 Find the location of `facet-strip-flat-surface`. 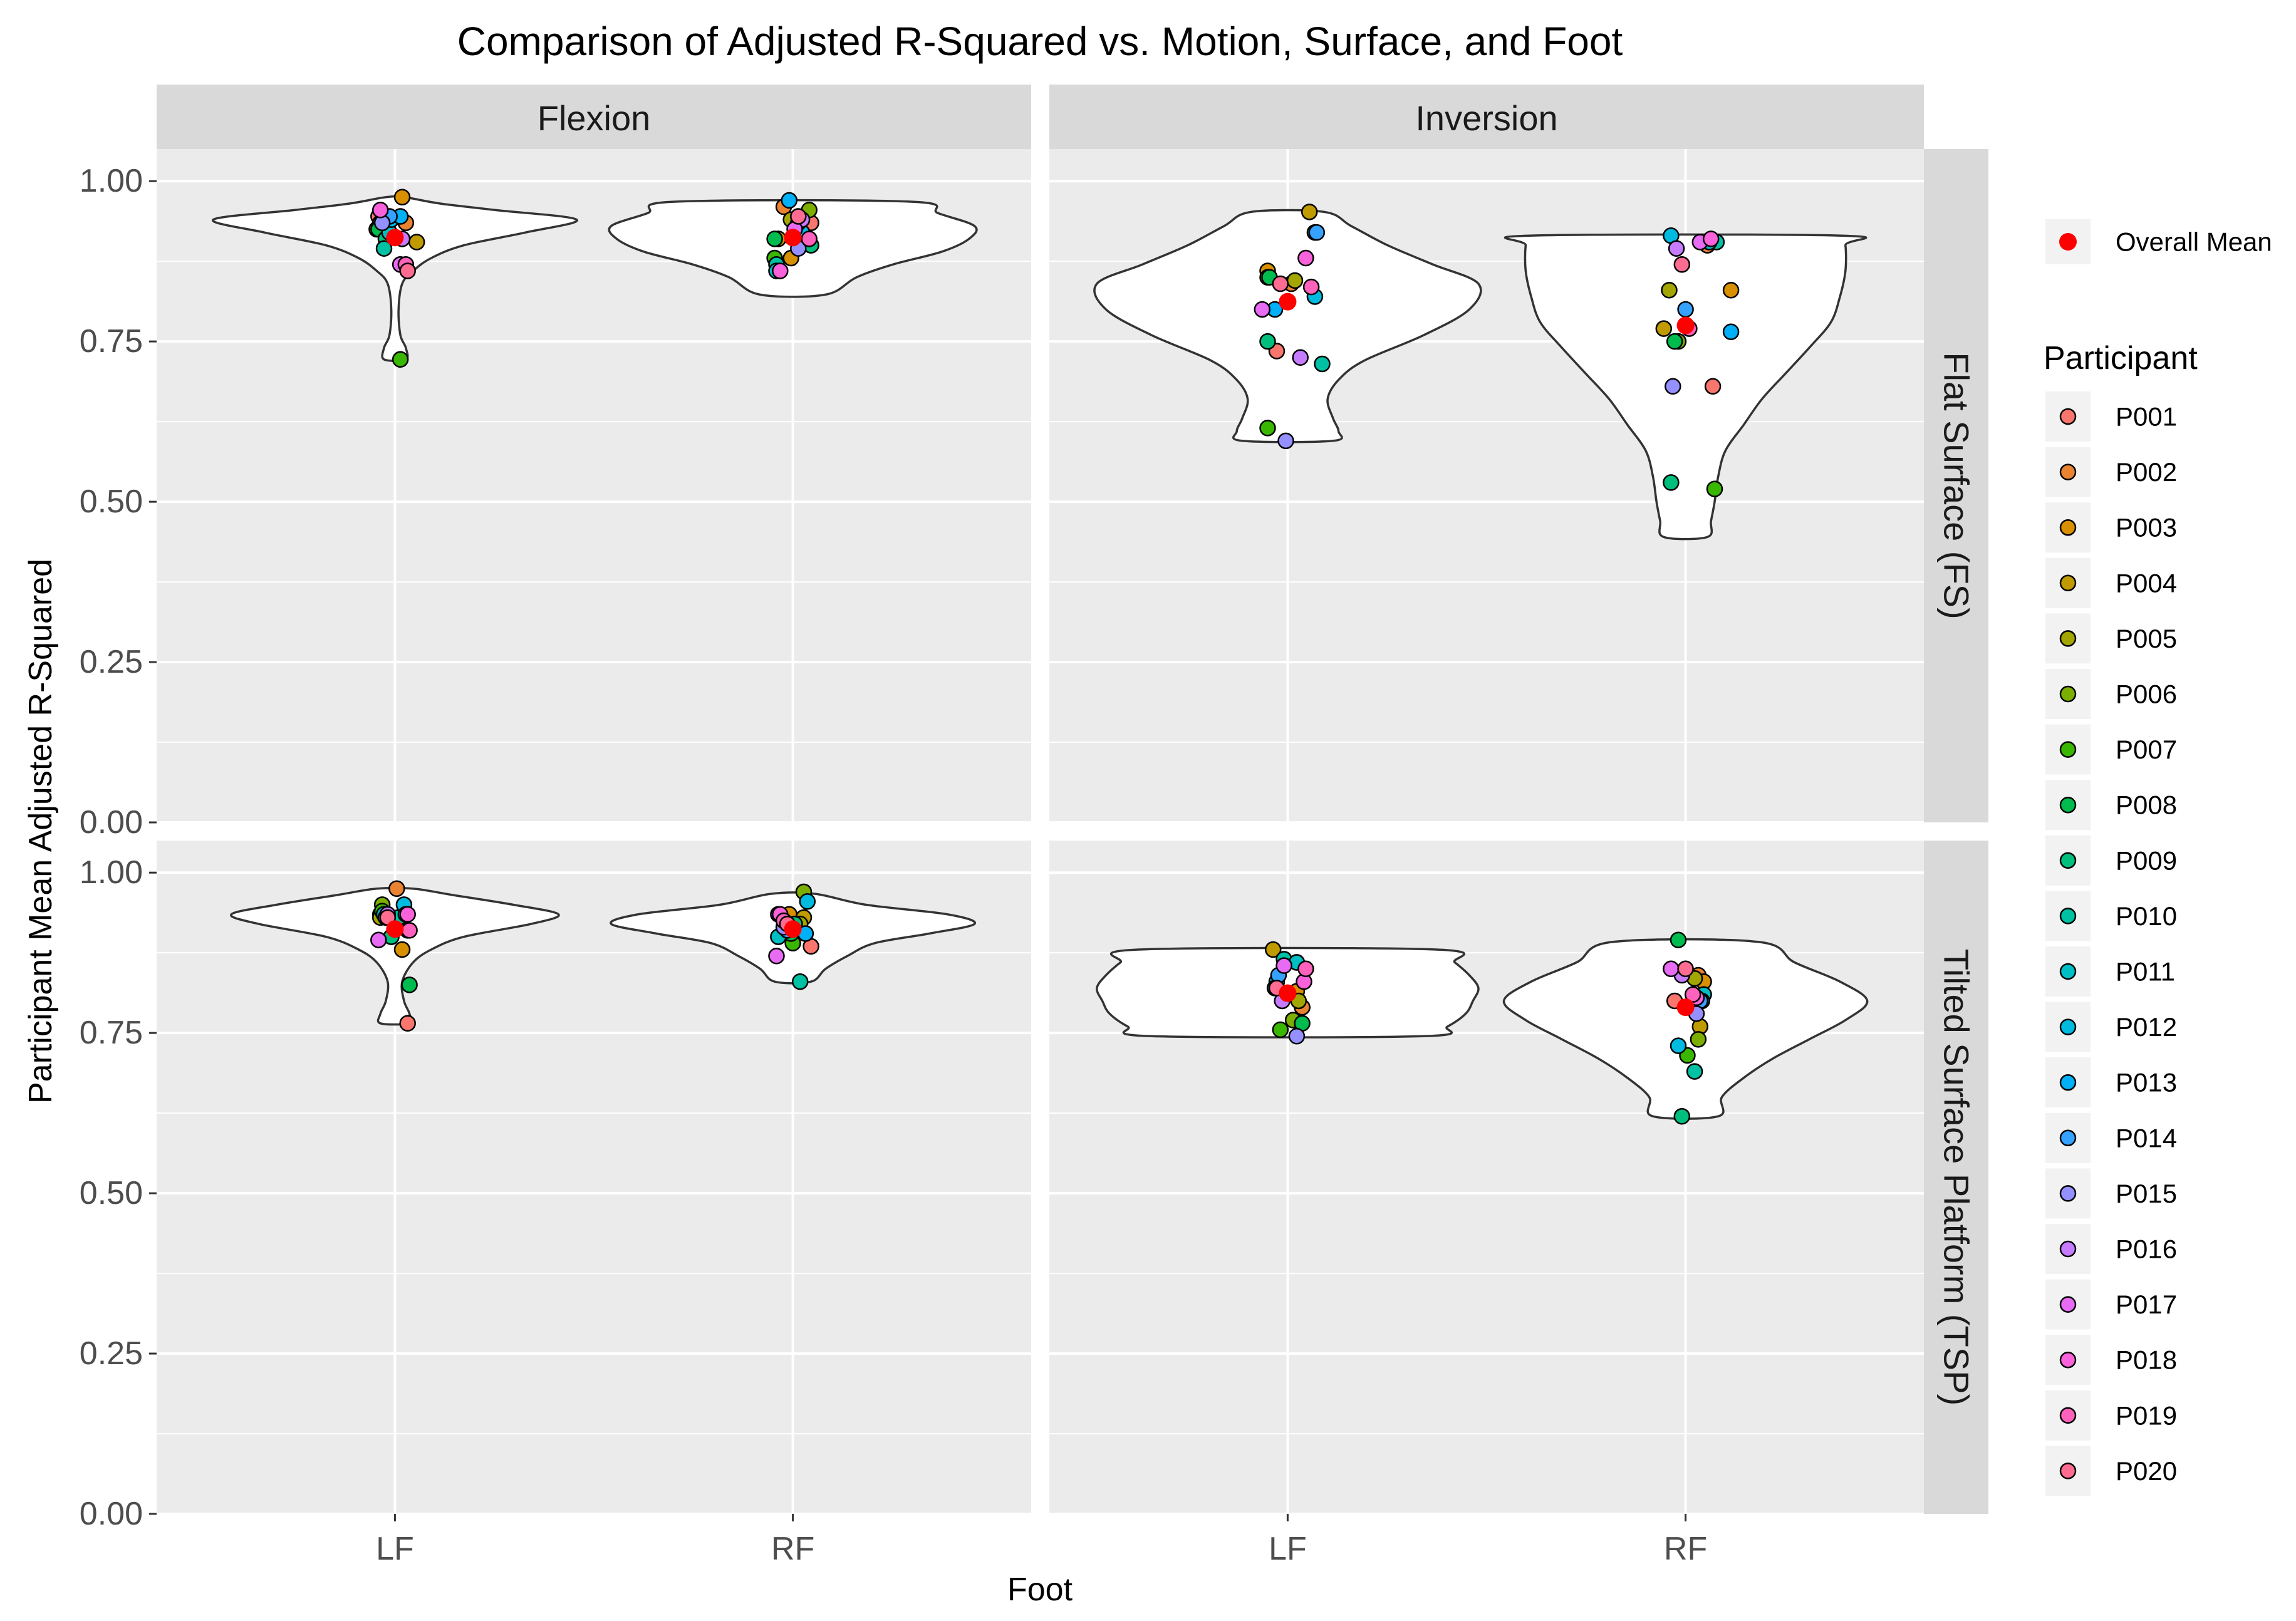

facet-strip-flat-surface is located at coordinates (1956, 485).